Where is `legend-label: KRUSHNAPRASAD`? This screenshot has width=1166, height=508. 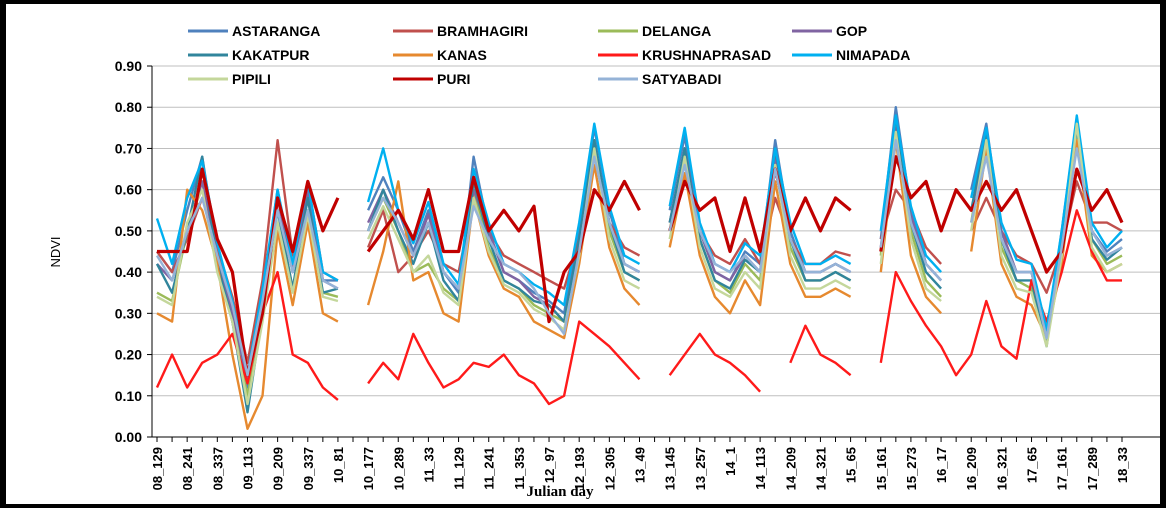 legend-label: KRUSHNAPRASAD is located at coordinates (706, 55).